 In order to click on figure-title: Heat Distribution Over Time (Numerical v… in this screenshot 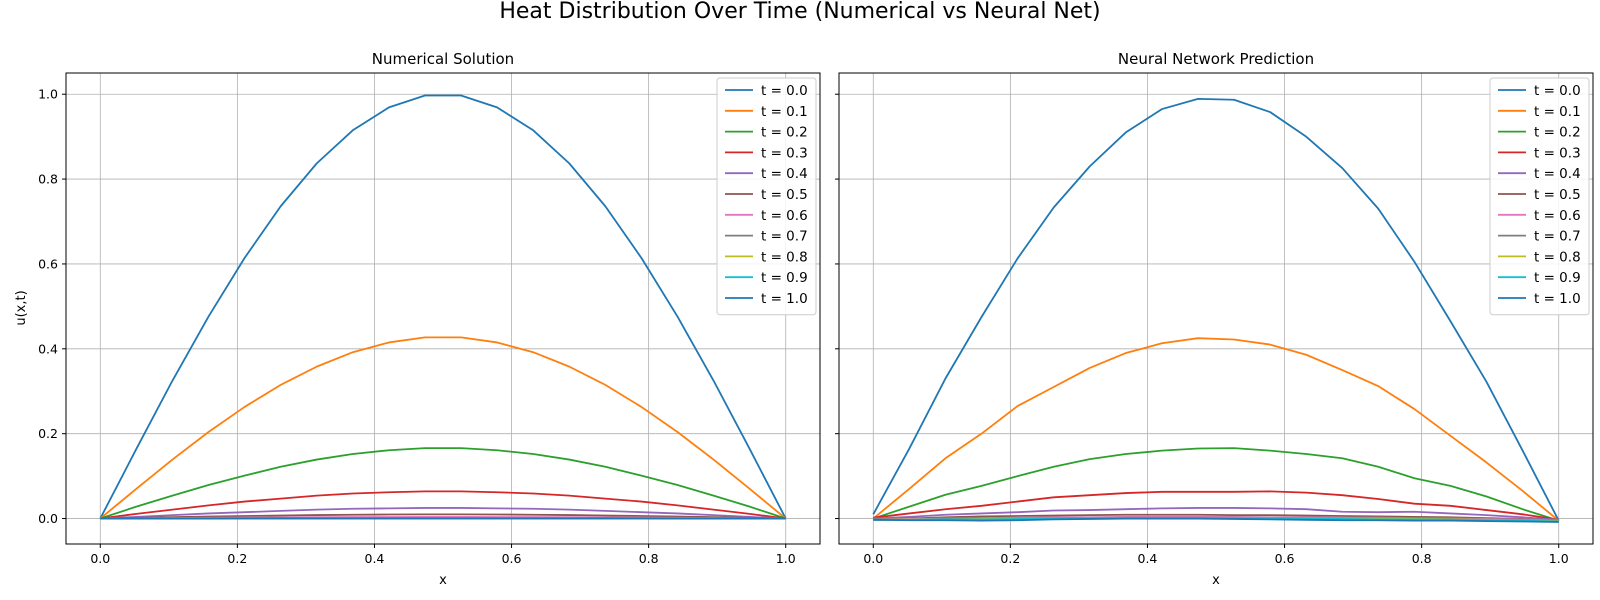, I will do `click(799, 12)`.